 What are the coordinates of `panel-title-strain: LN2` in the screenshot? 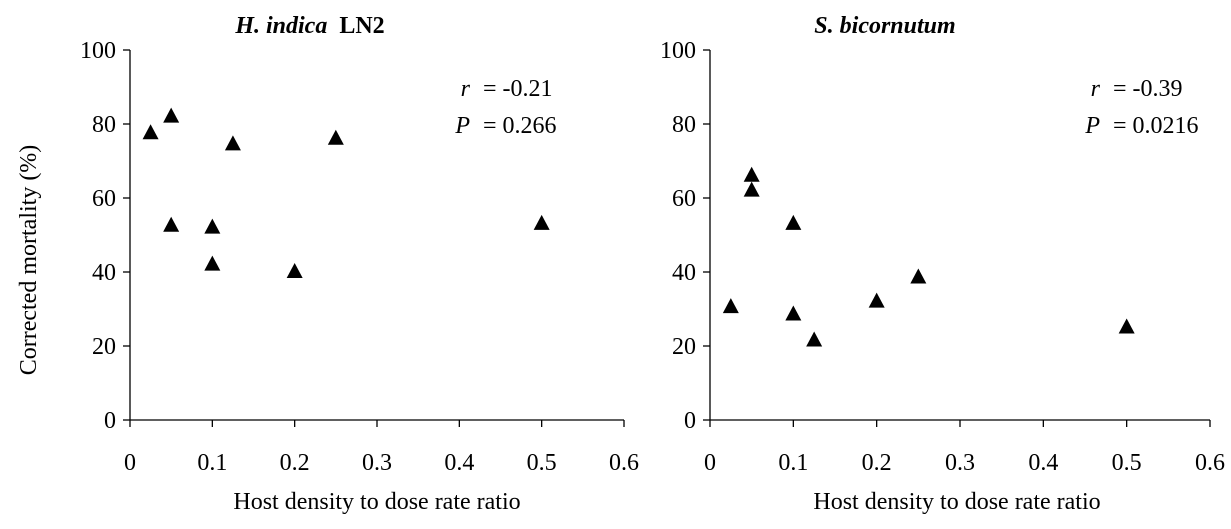 It's located at (355, 26).